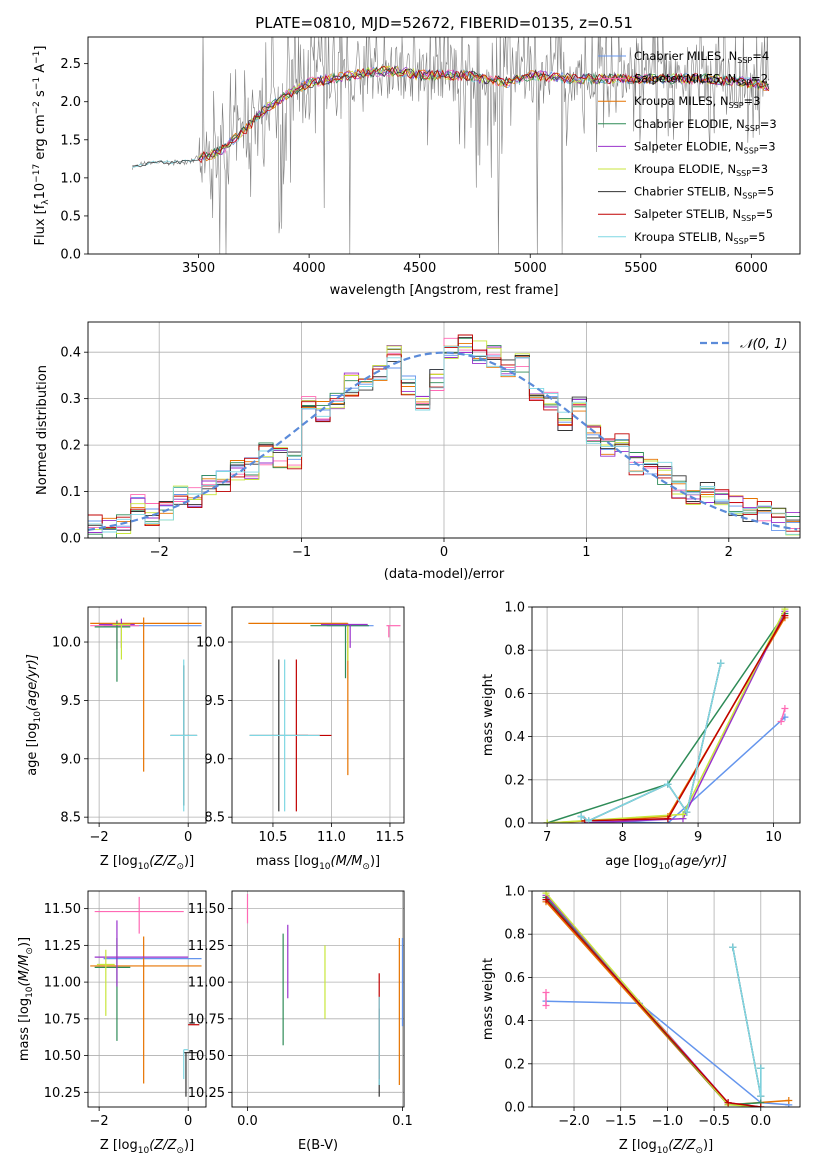 Image resolution: width=819 pixels, height=1170 pixels. What do you see at coordinates (666, 863) in the screenshot?
I see `mass-weight-age-panel-x-label: age [log10(age/yr)]` at bounding box center [666, 863].